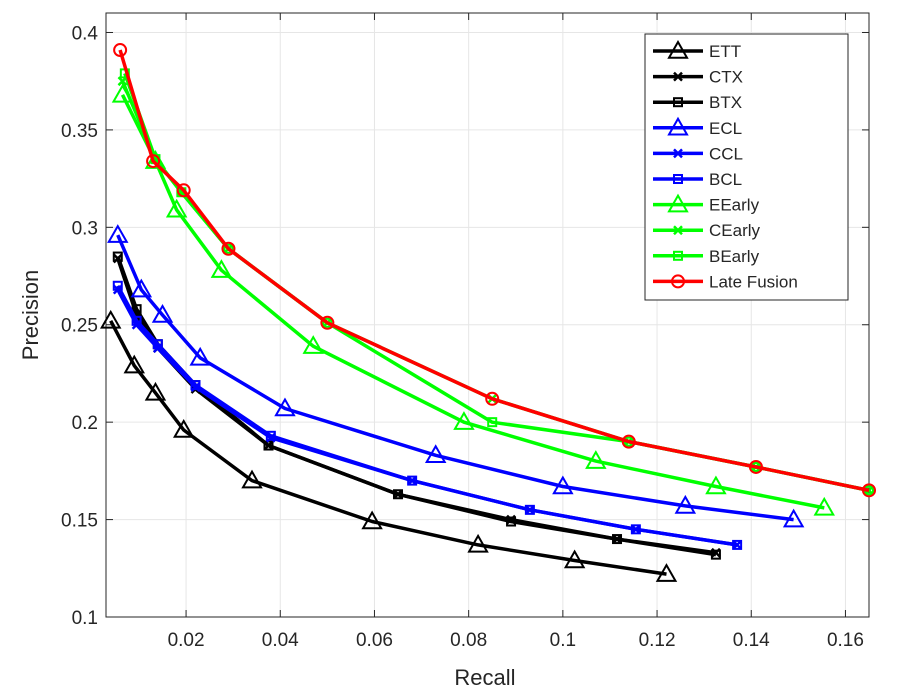  What do you see at coordinates (726, 153) in the screenshot?
I see `legend-label: CCL` at bounding box center [726, 153].